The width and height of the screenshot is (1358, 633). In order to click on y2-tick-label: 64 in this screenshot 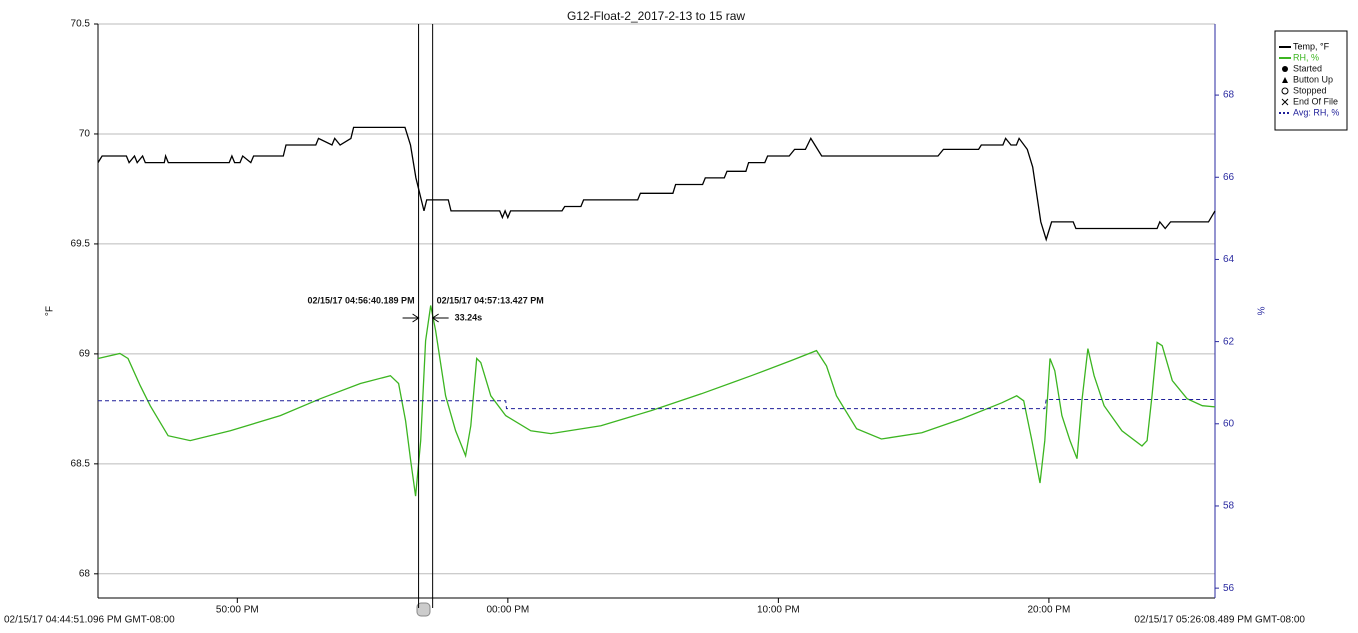, I will do `click(1229, 259)`.